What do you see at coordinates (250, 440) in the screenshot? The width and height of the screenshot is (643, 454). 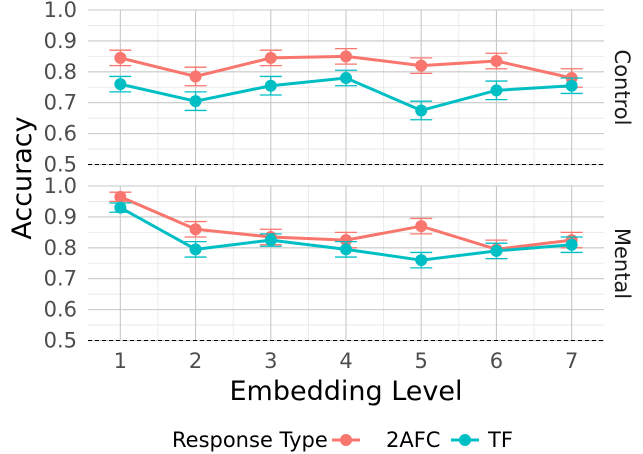 I see `legend-title: Response Type` at bounding box center [250, 440].